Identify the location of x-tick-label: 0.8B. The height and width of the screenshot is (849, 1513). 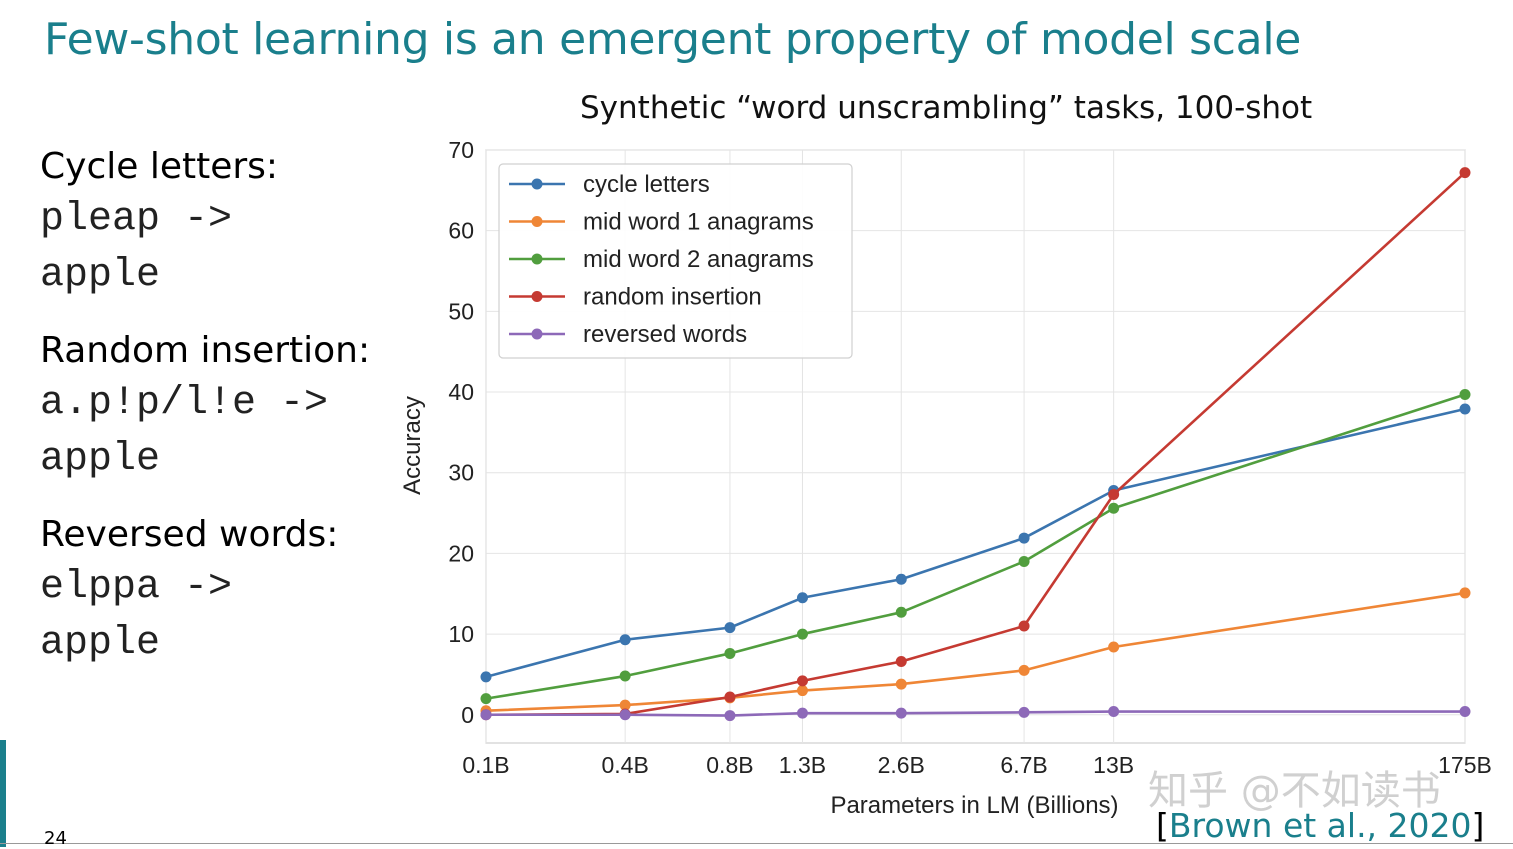
(729, 765).